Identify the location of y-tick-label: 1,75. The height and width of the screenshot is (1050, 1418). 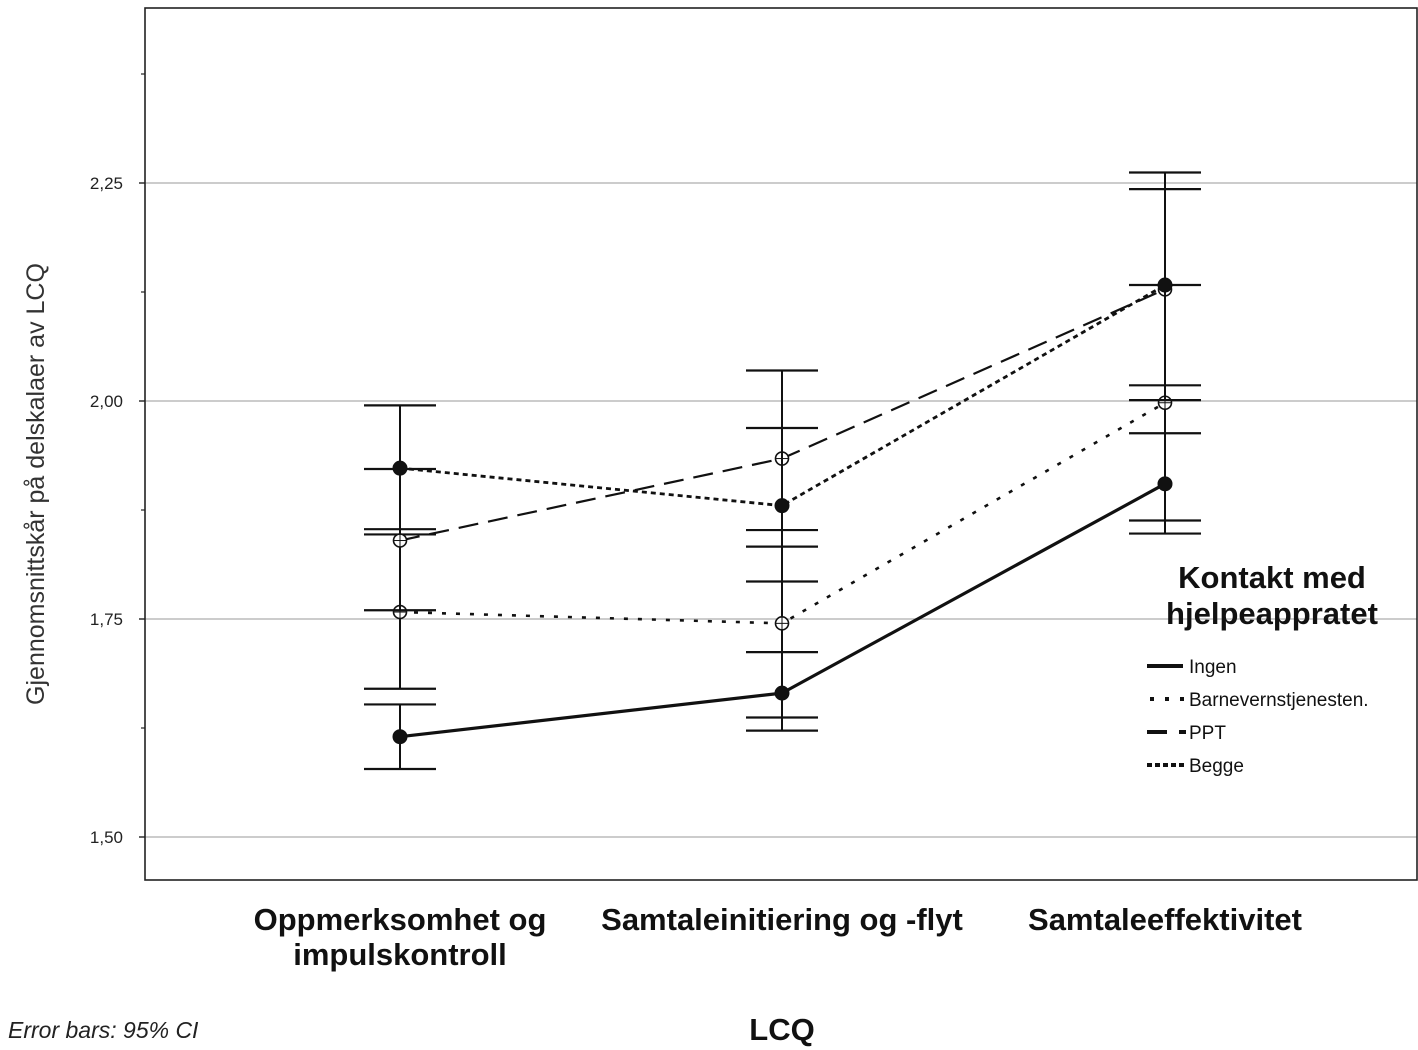
(106, 619).